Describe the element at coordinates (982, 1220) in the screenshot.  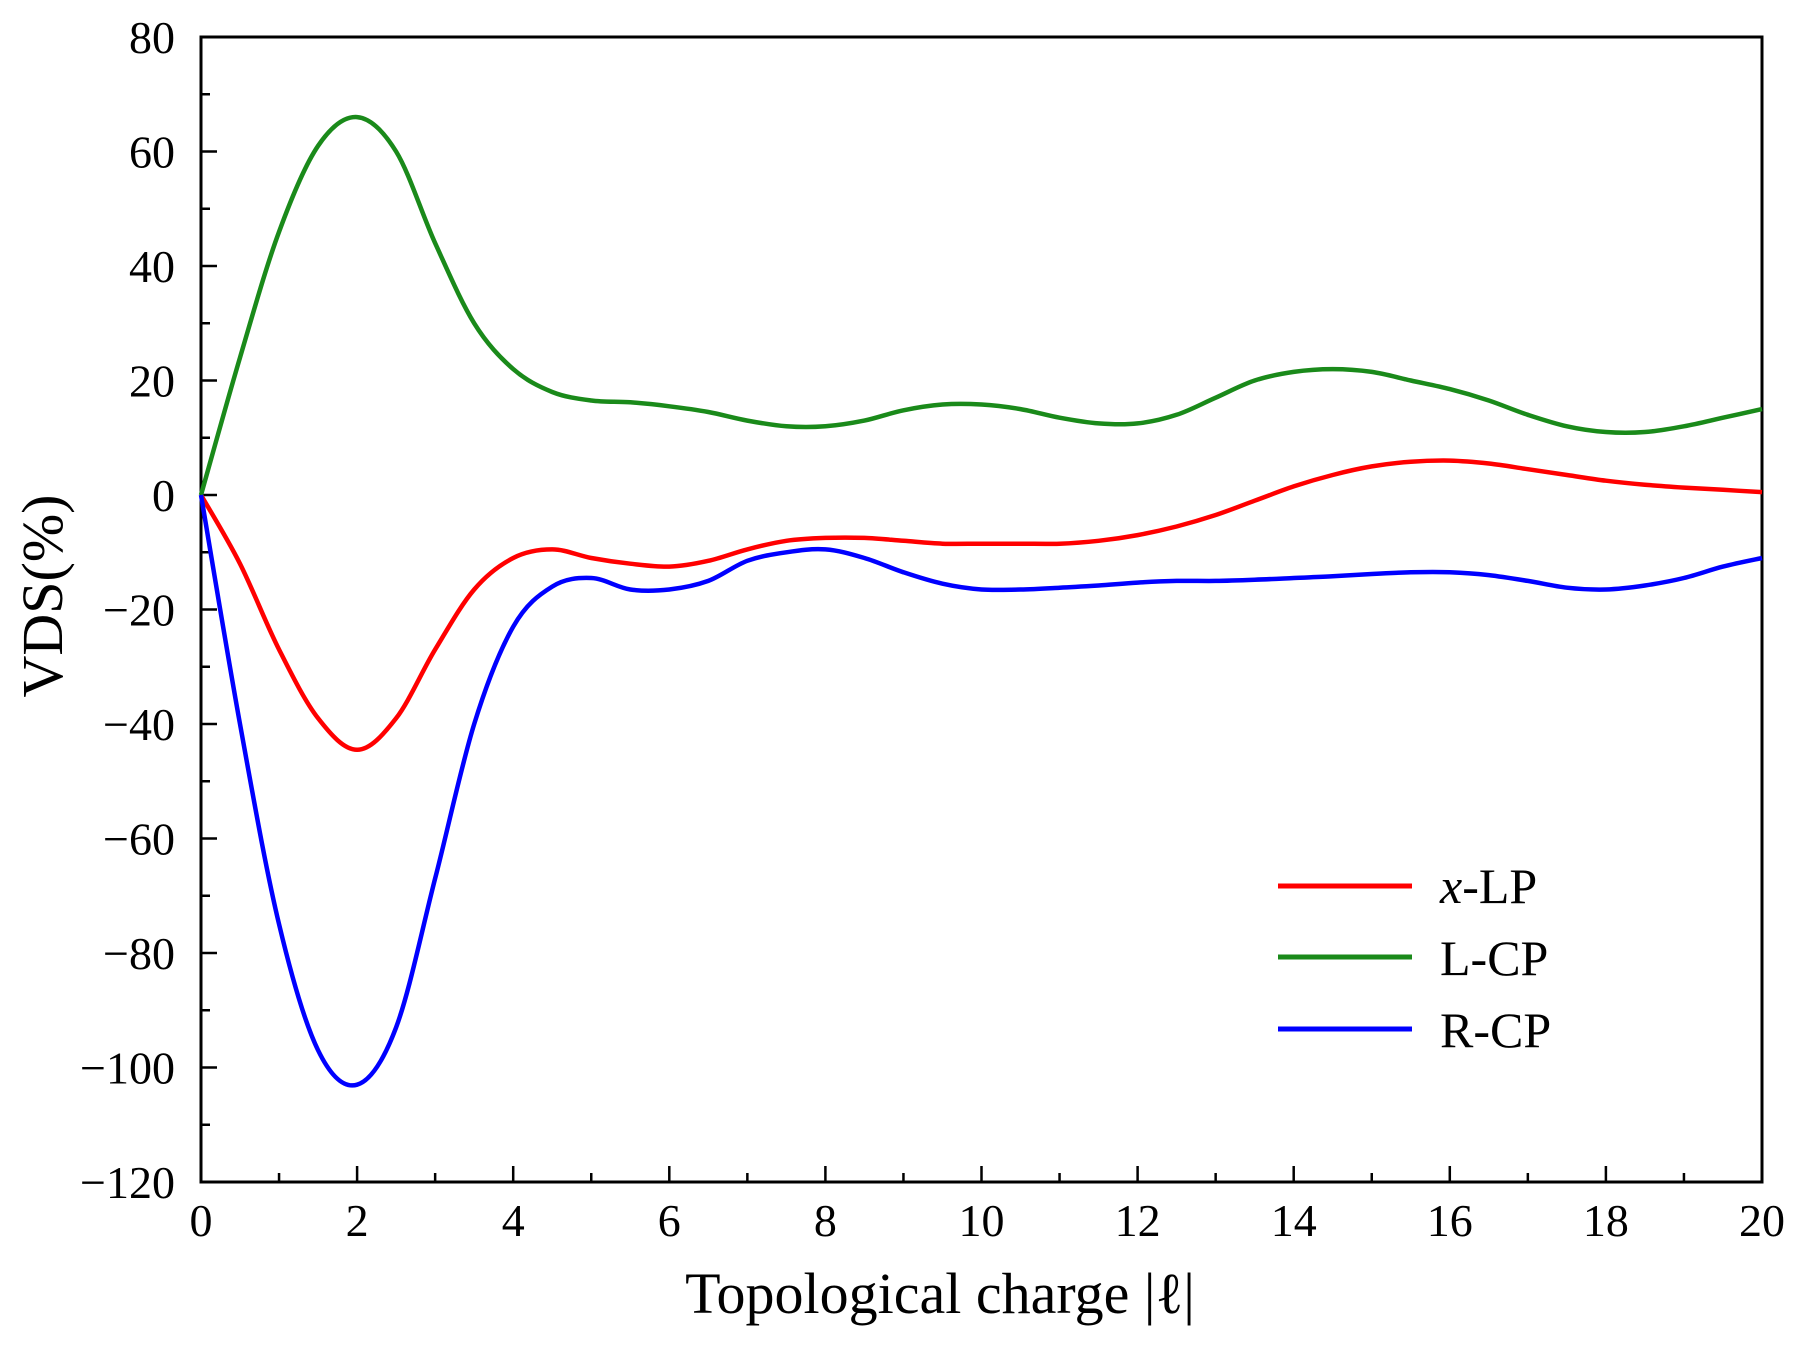
I see `x-tick-label: 10` at that location.